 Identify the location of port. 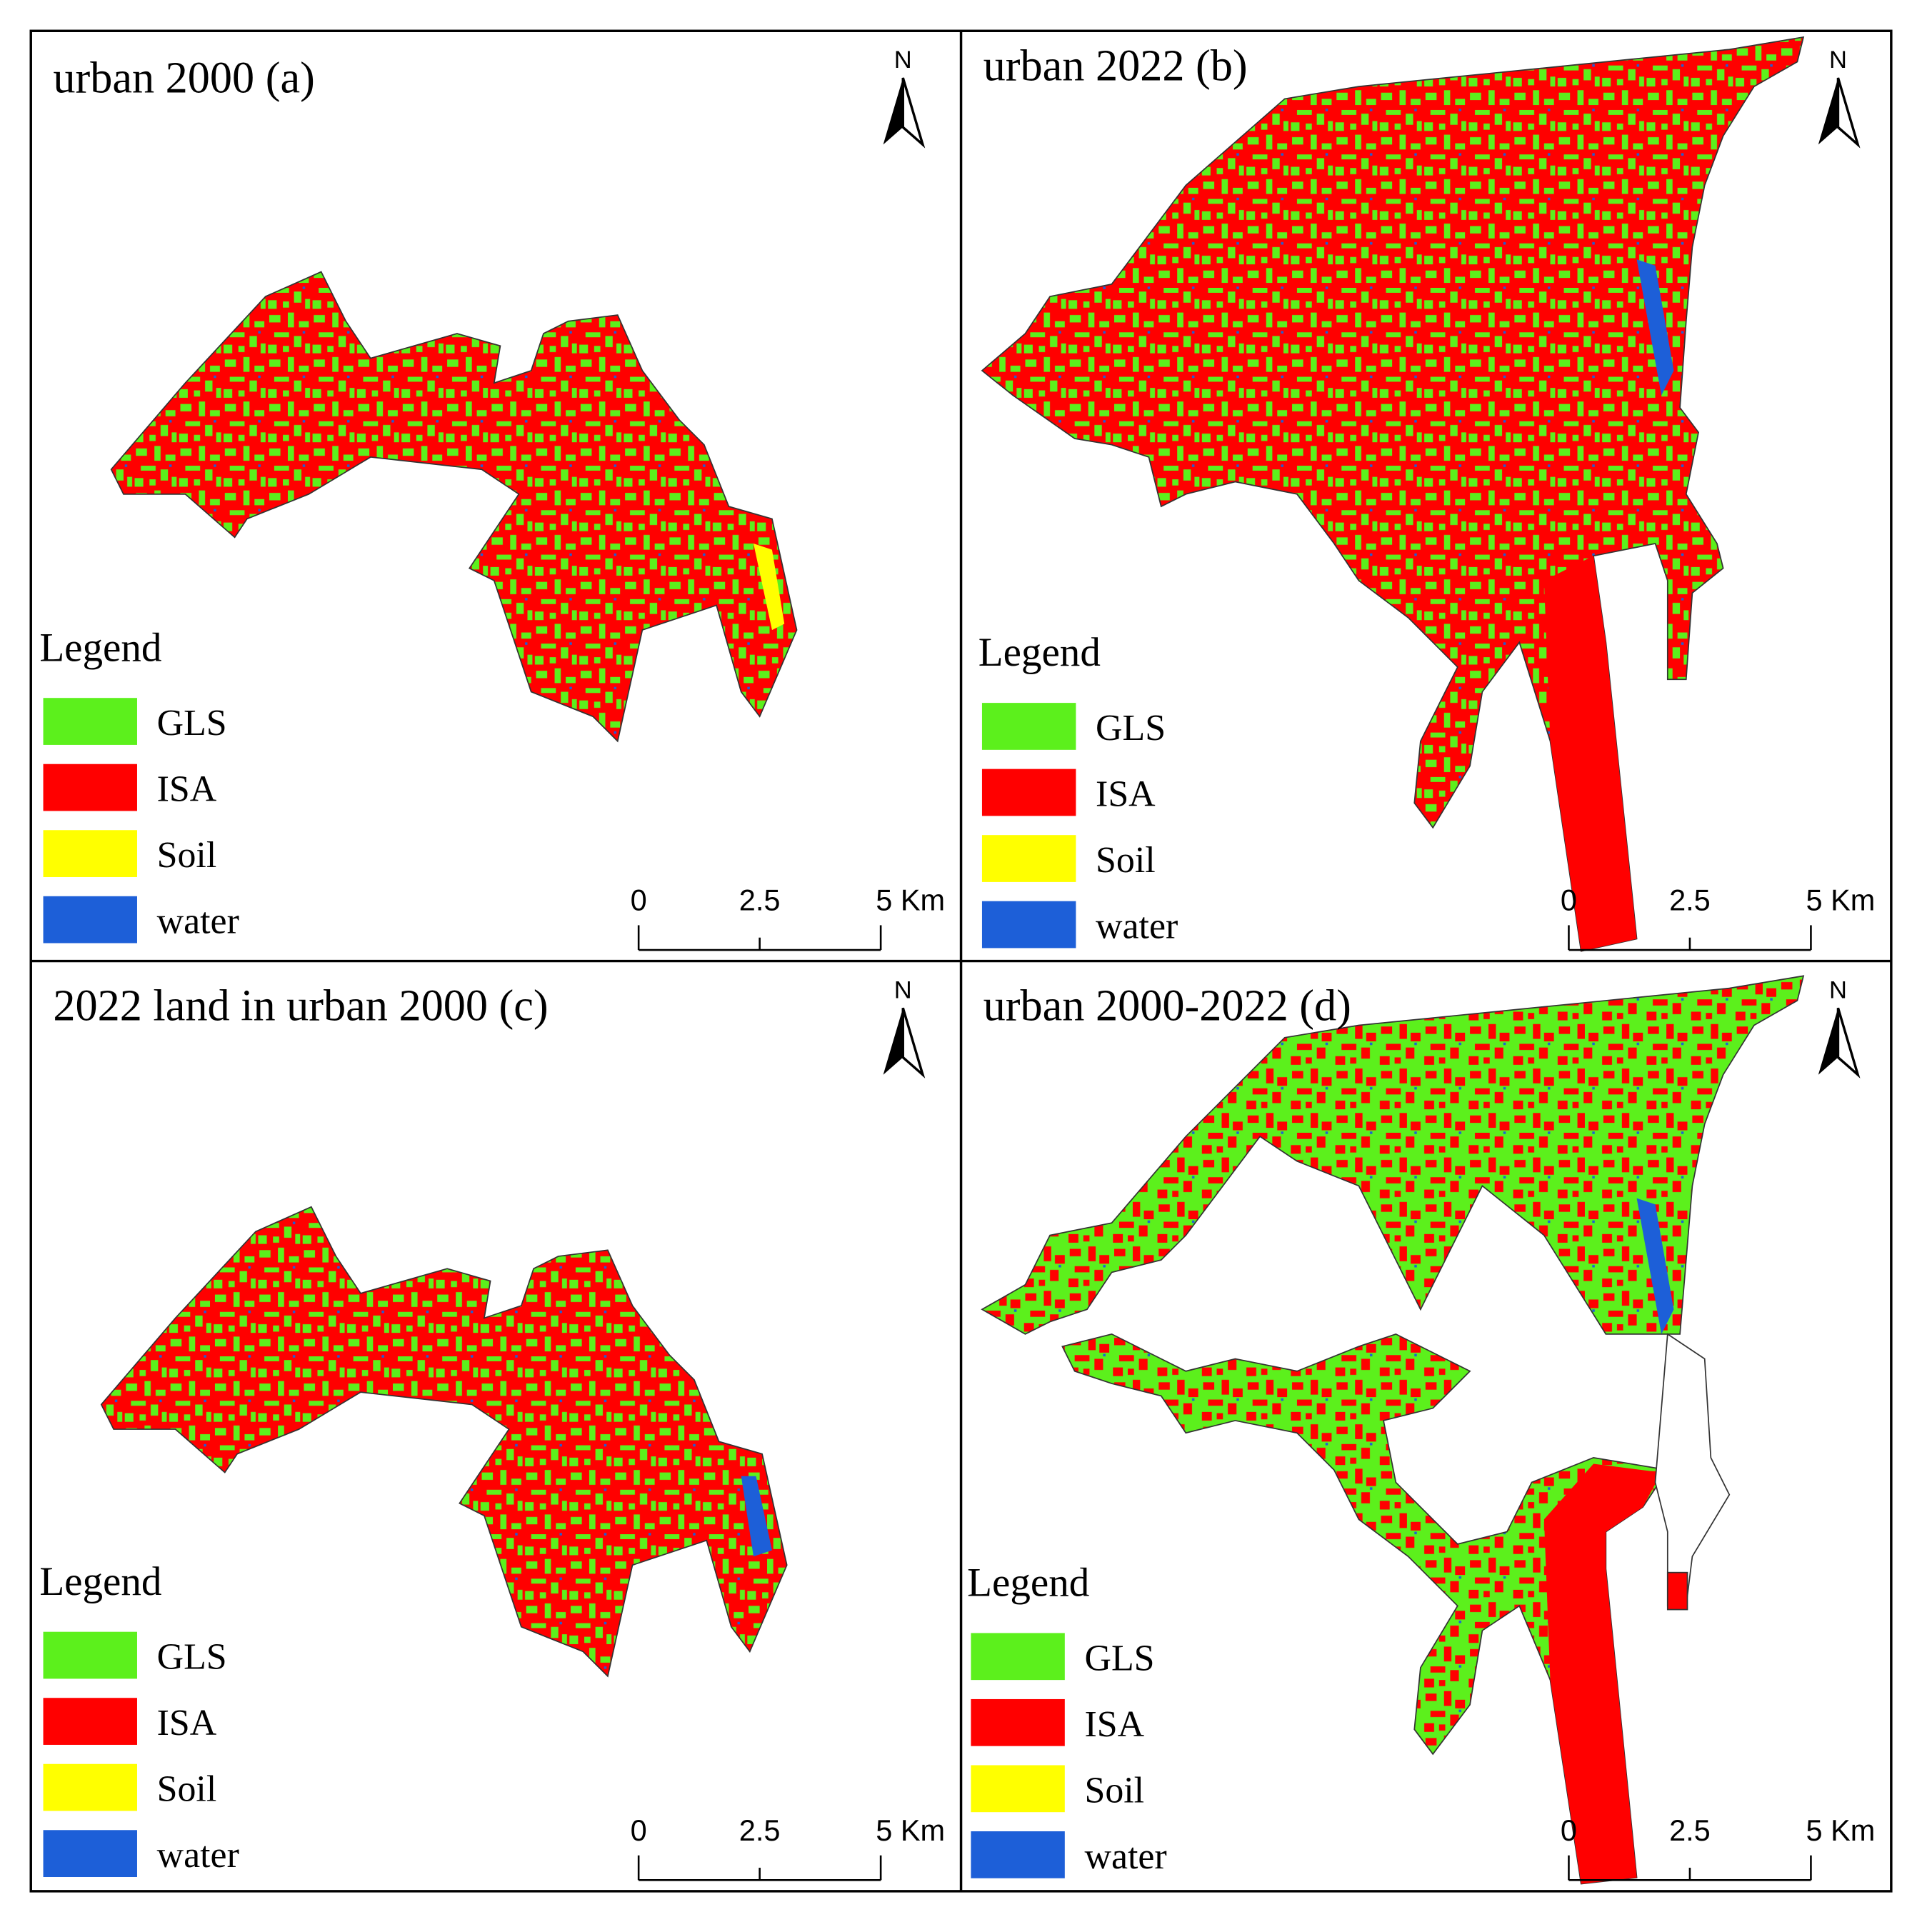
(1590, 753).